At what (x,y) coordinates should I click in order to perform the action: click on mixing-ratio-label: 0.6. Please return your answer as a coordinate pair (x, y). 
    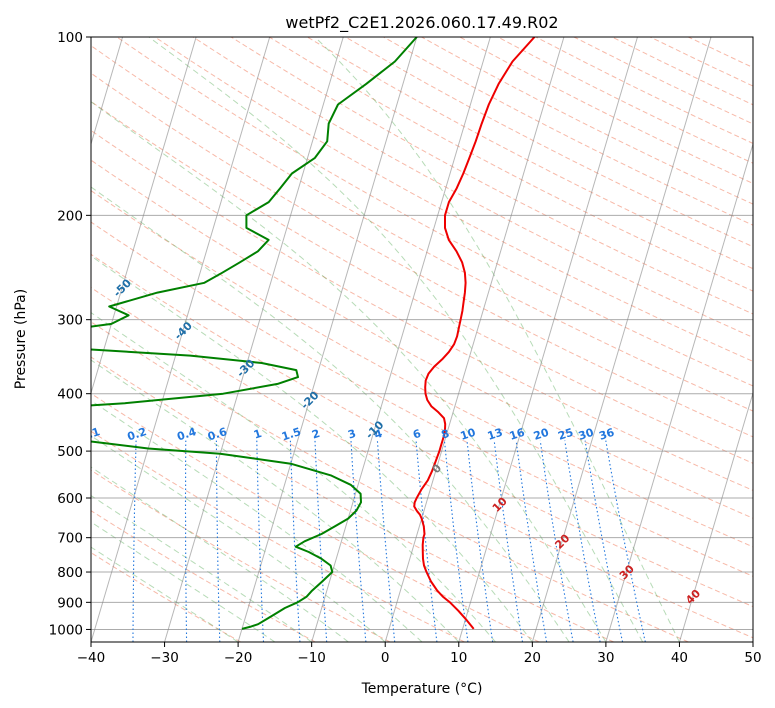
    Looking at the image, I should click on (217, 434).